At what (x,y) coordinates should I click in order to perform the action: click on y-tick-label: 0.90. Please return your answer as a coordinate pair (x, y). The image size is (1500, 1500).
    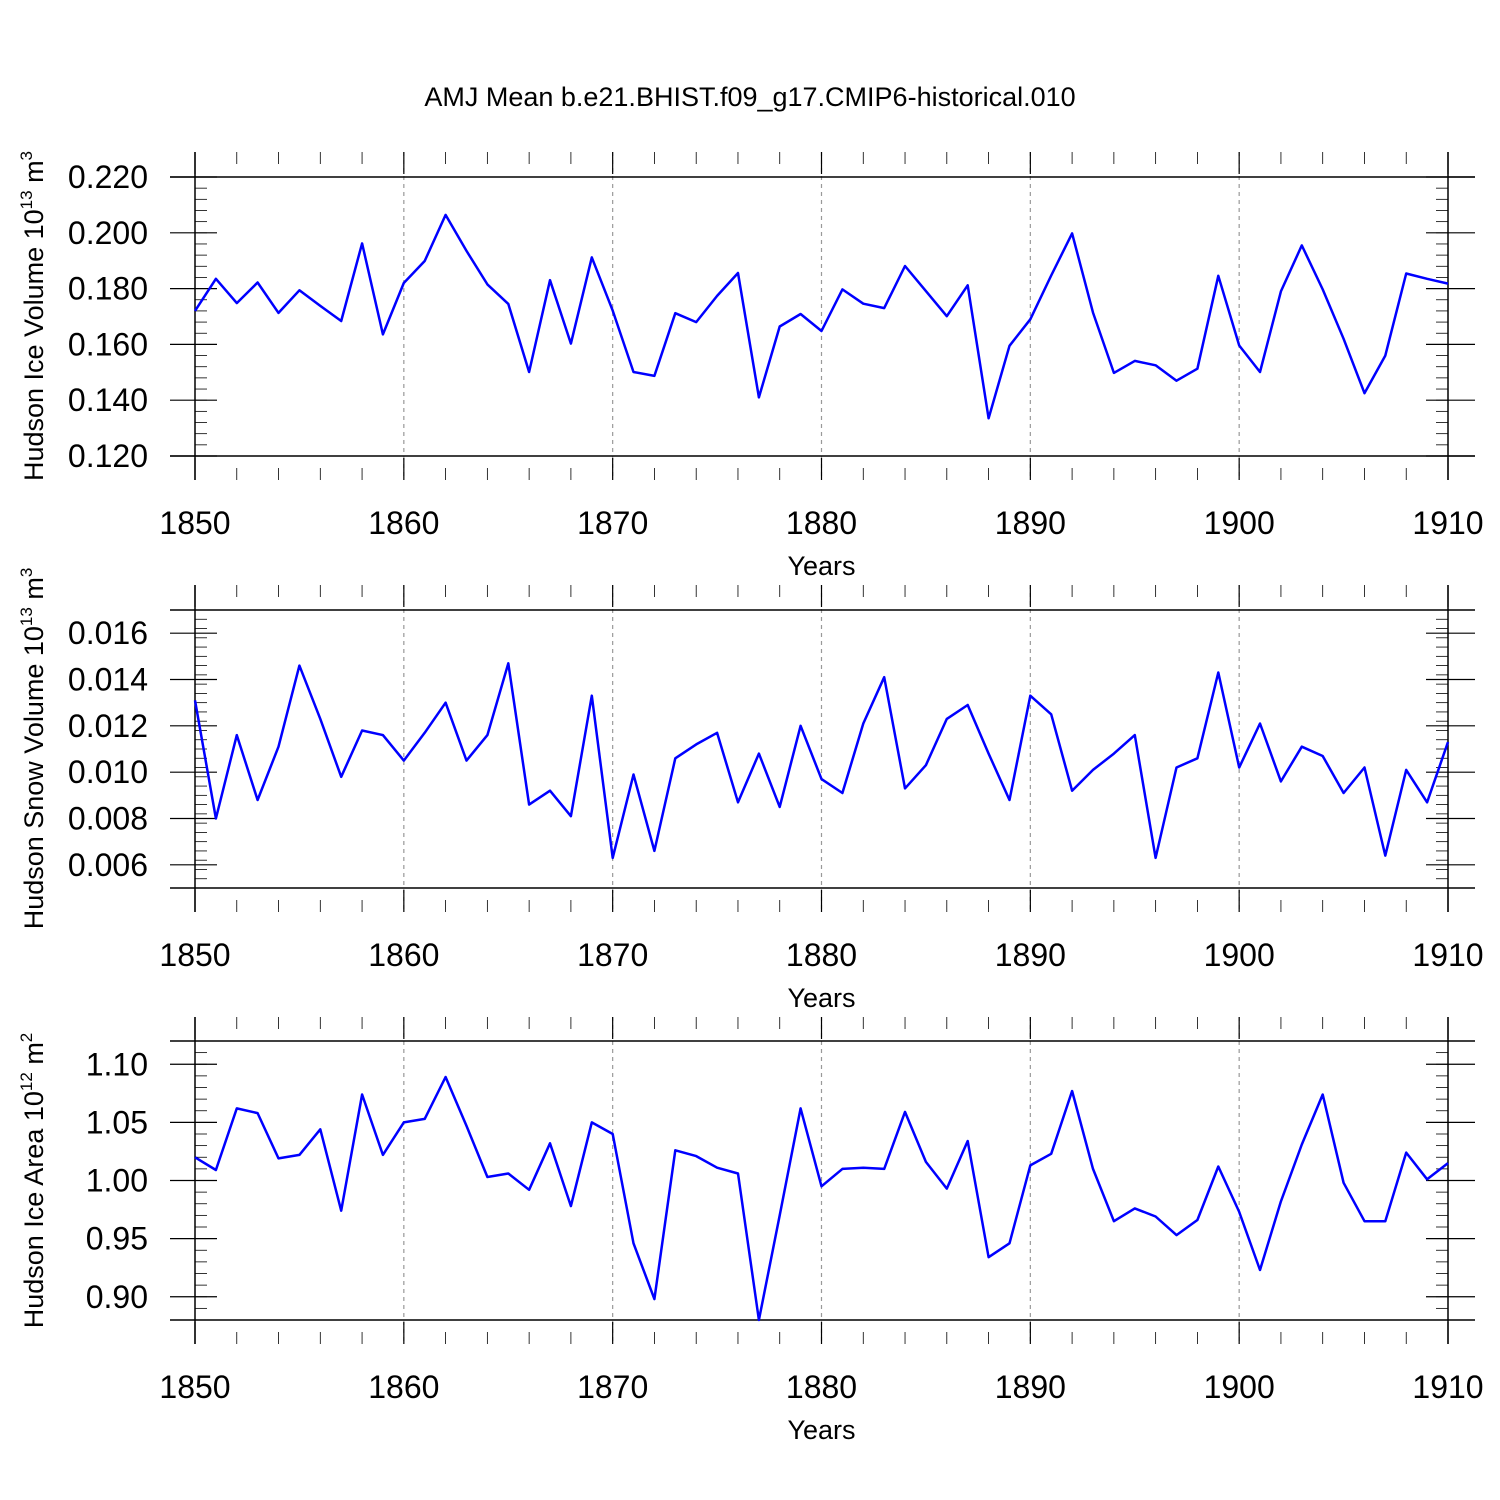
    Looking at the image, I should click on (117, 1297).